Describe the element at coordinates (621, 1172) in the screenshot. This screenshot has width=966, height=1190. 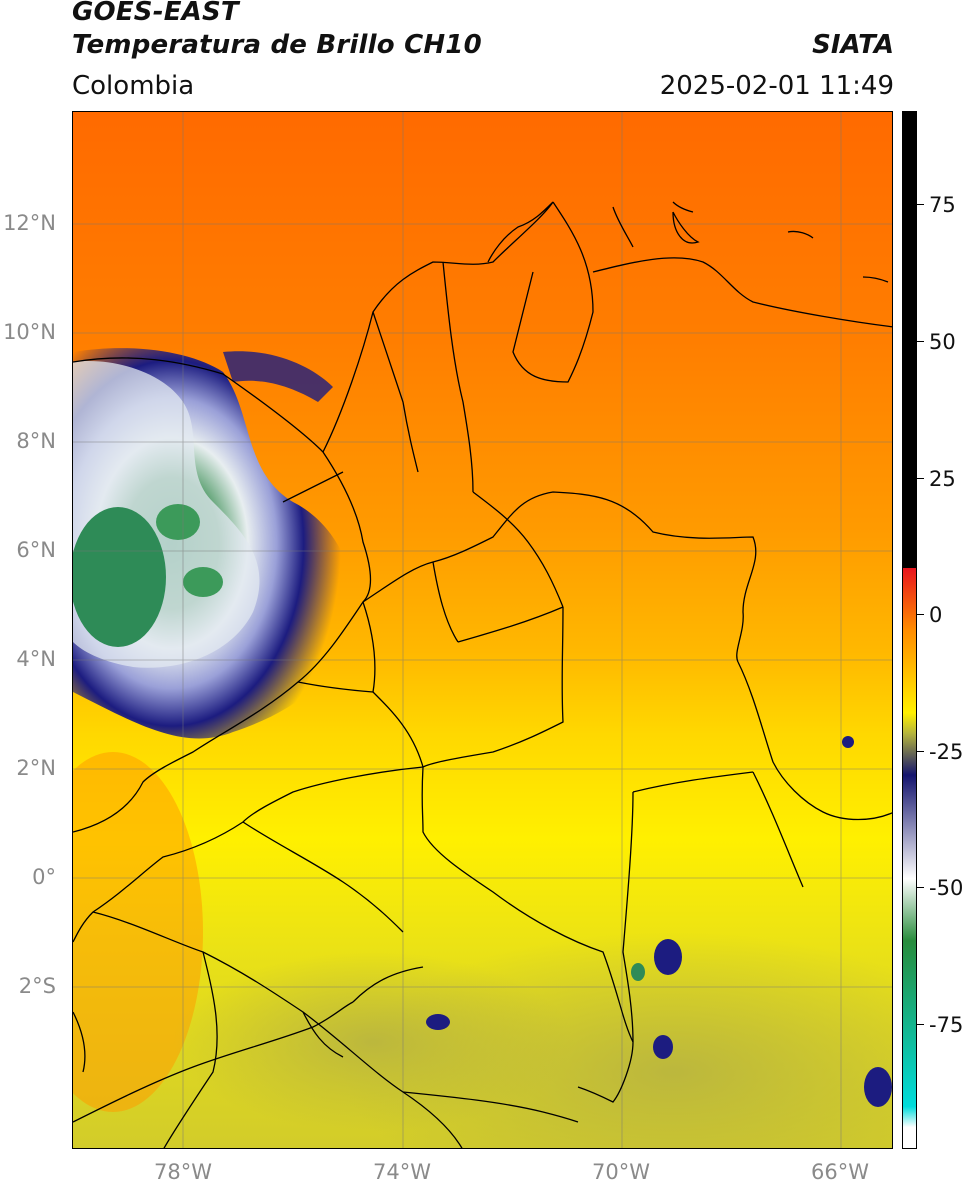
I see `lon-label: 70°W` at that location.